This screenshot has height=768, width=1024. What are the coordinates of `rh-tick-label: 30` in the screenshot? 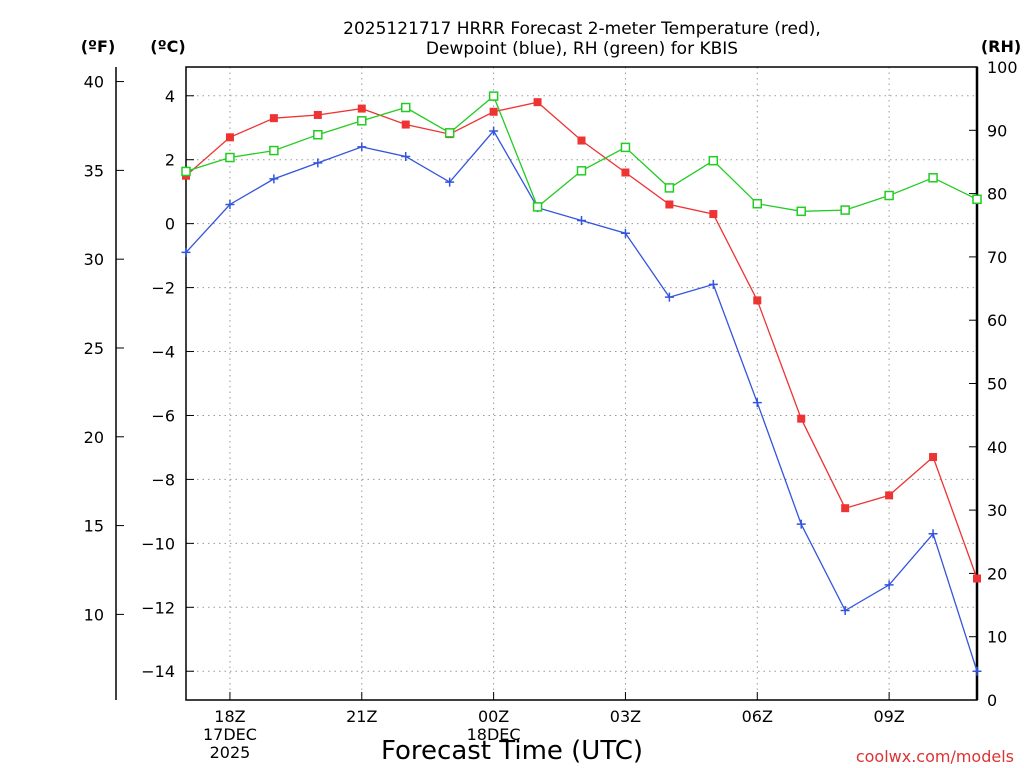 It's located at (997, 510).